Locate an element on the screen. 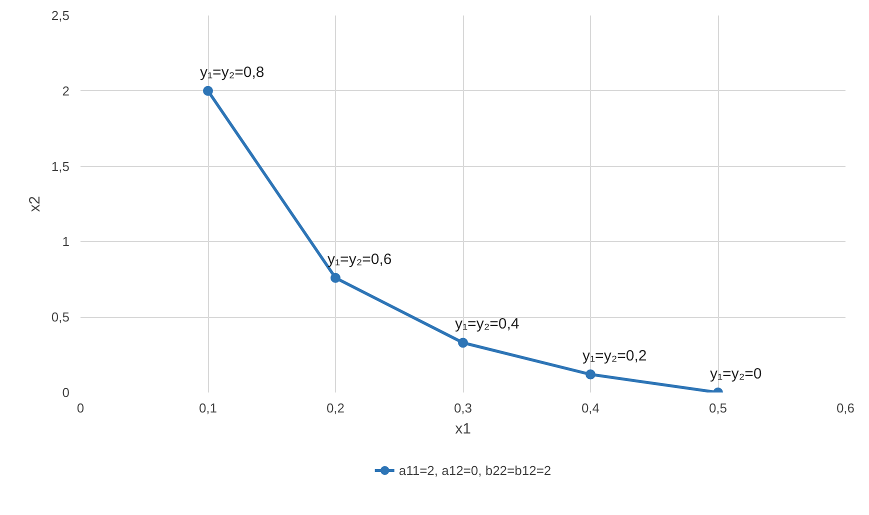 The width and height of the screenshot is (869, 515). annotation: y₁=y₂=0,6 is located at coordinates (360, 259).